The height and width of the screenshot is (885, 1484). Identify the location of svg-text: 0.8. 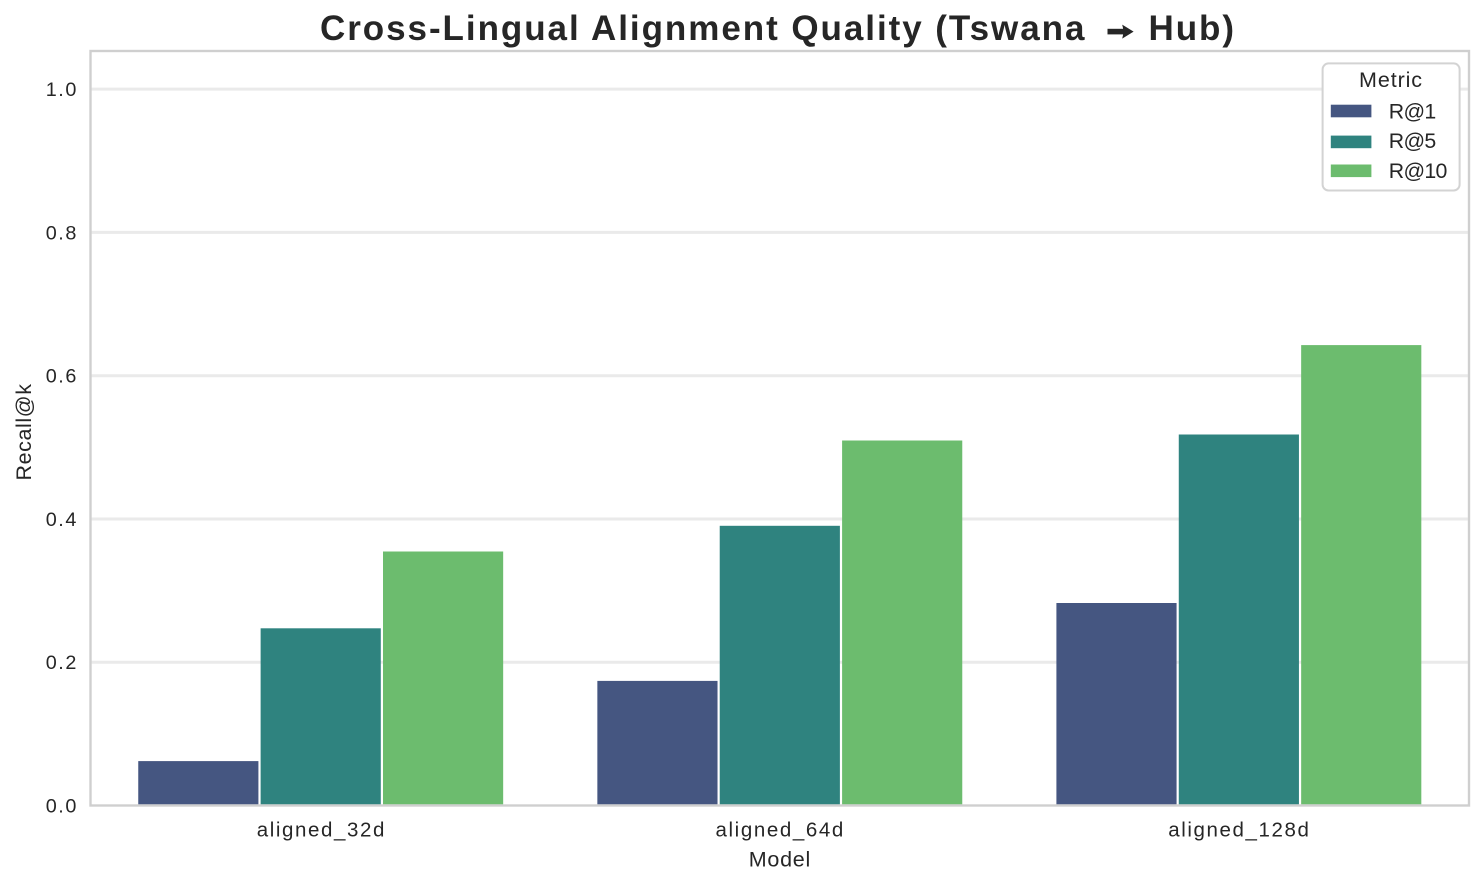
(62, 233).